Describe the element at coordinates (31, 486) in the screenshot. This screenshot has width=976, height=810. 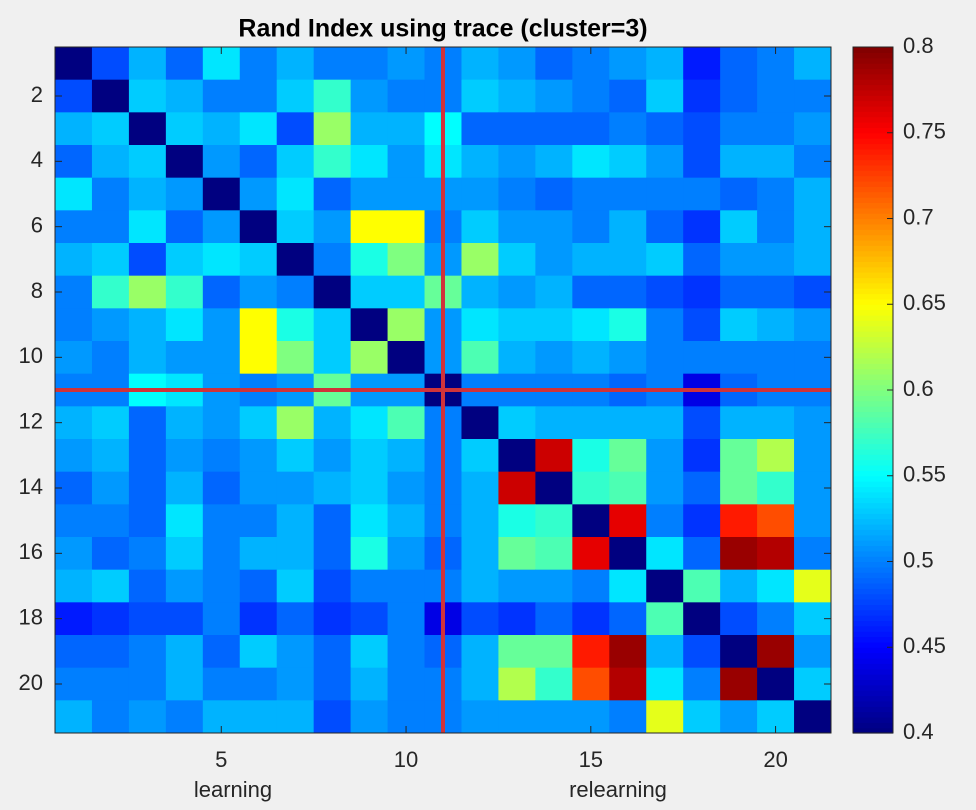
I see `y-tick-label: 14` at that location.